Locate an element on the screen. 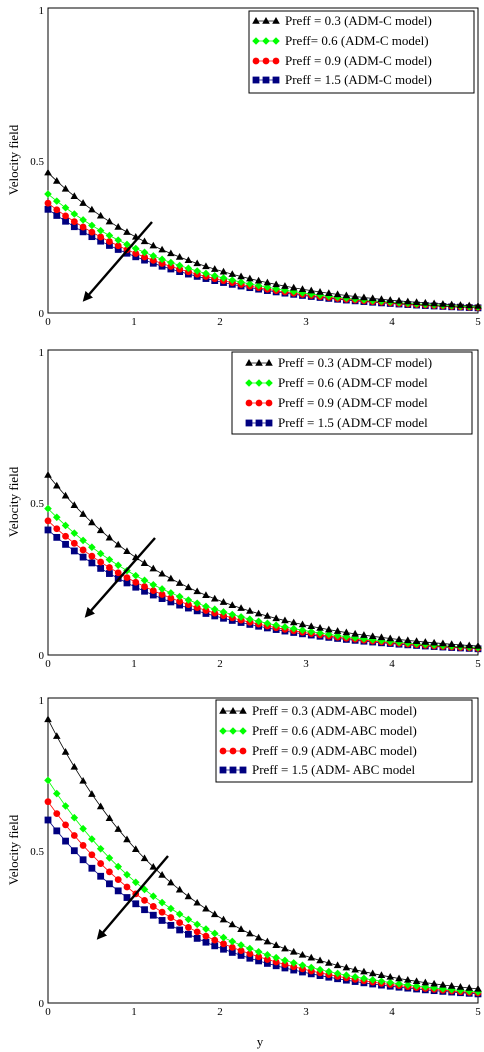 The image size is (484, 1052). legend-label: Preff = 1.5 (ADM-CF model is located at coordinates (353, 422).